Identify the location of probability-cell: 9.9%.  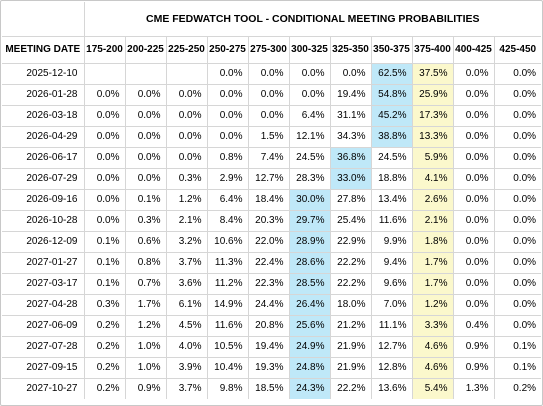
(391, 242).